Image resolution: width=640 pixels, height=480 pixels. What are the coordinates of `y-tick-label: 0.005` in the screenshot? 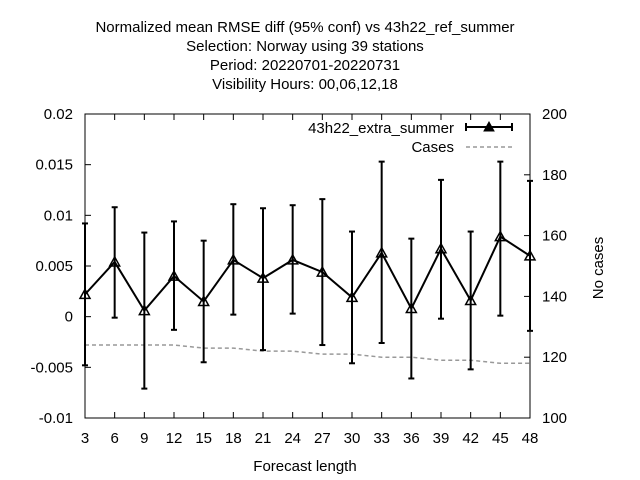 It's located at (54, 266).